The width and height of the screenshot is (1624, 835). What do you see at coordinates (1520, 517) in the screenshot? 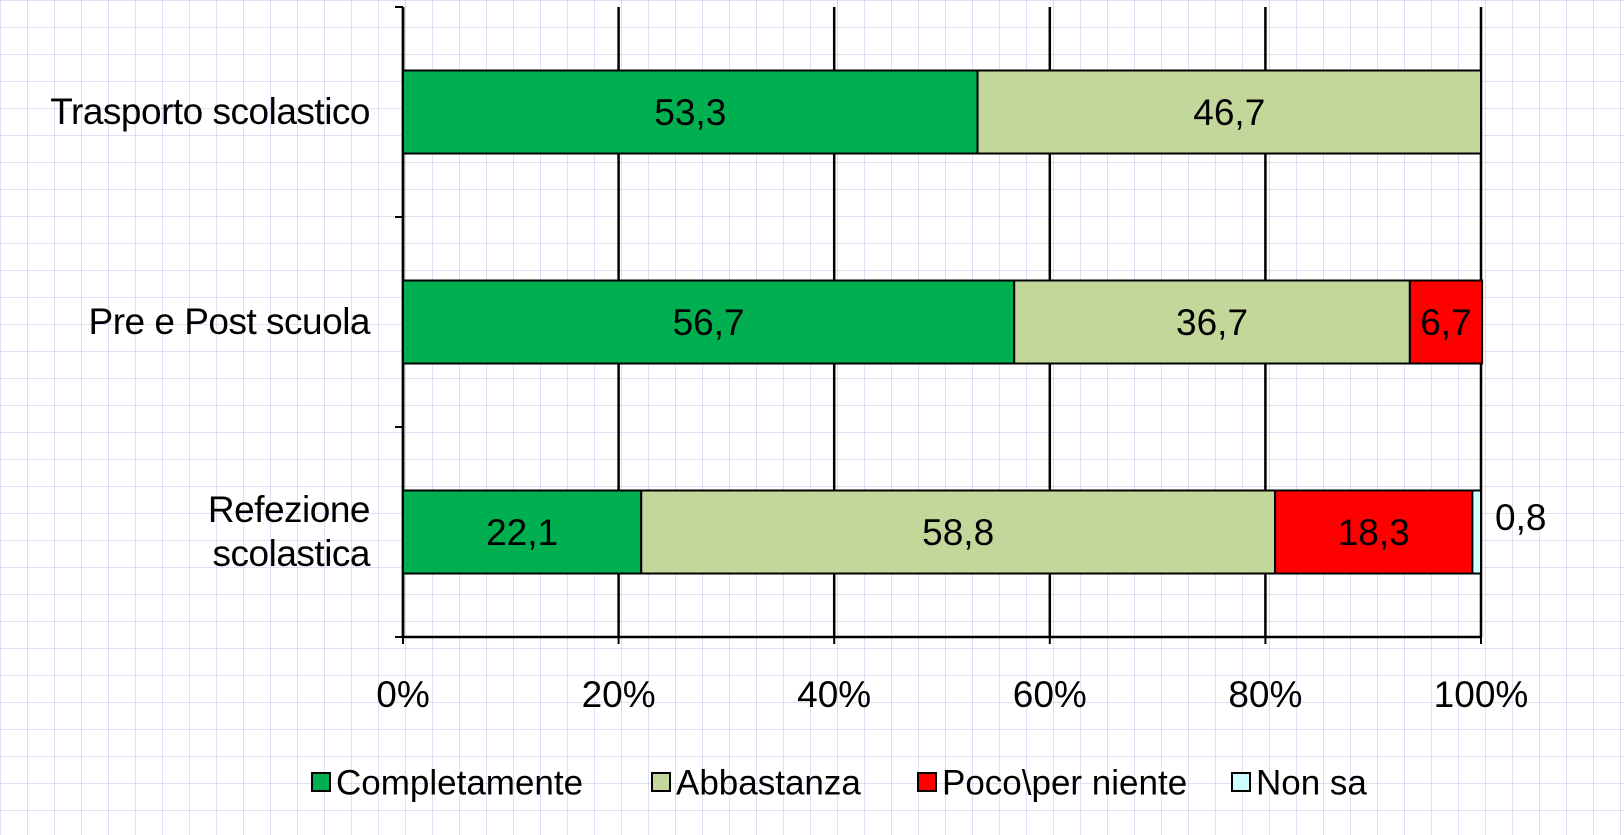
I see `value-label: 0,8` at bounding box center [1520, 517].